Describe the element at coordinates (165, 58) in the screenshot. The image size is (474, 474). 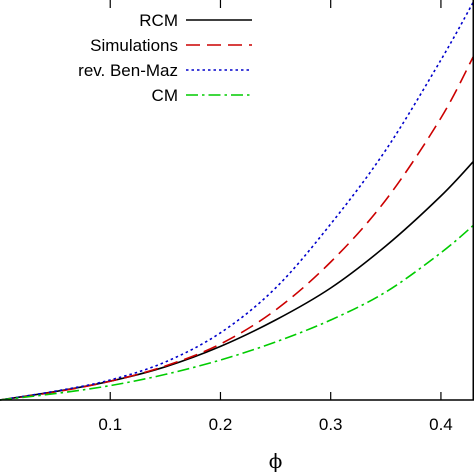
I see `legend: RCM Simulations rev. Ben-Maz CM` at that location.